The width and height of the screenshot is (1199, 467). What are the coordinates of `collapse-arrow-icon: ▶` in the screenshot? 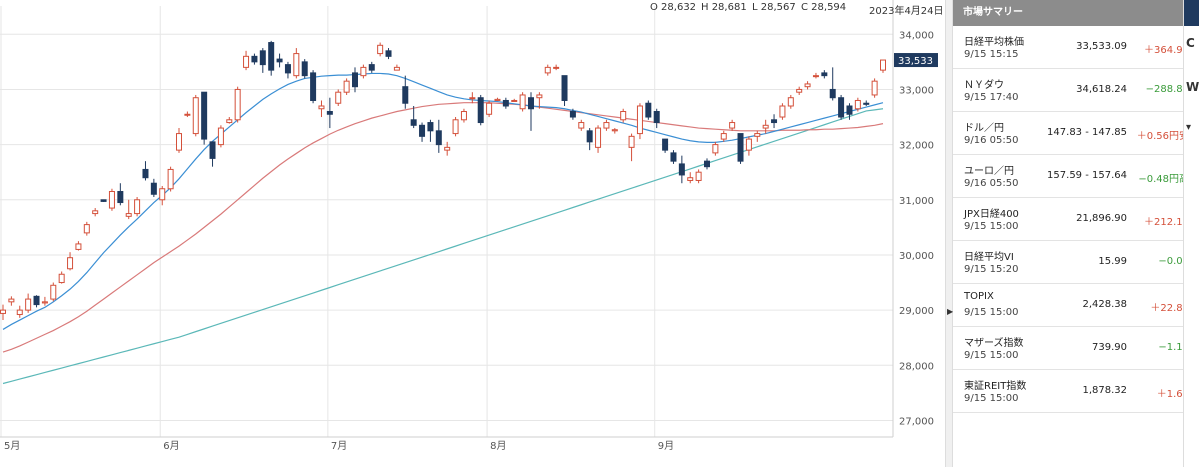 It's located at (950, 311).